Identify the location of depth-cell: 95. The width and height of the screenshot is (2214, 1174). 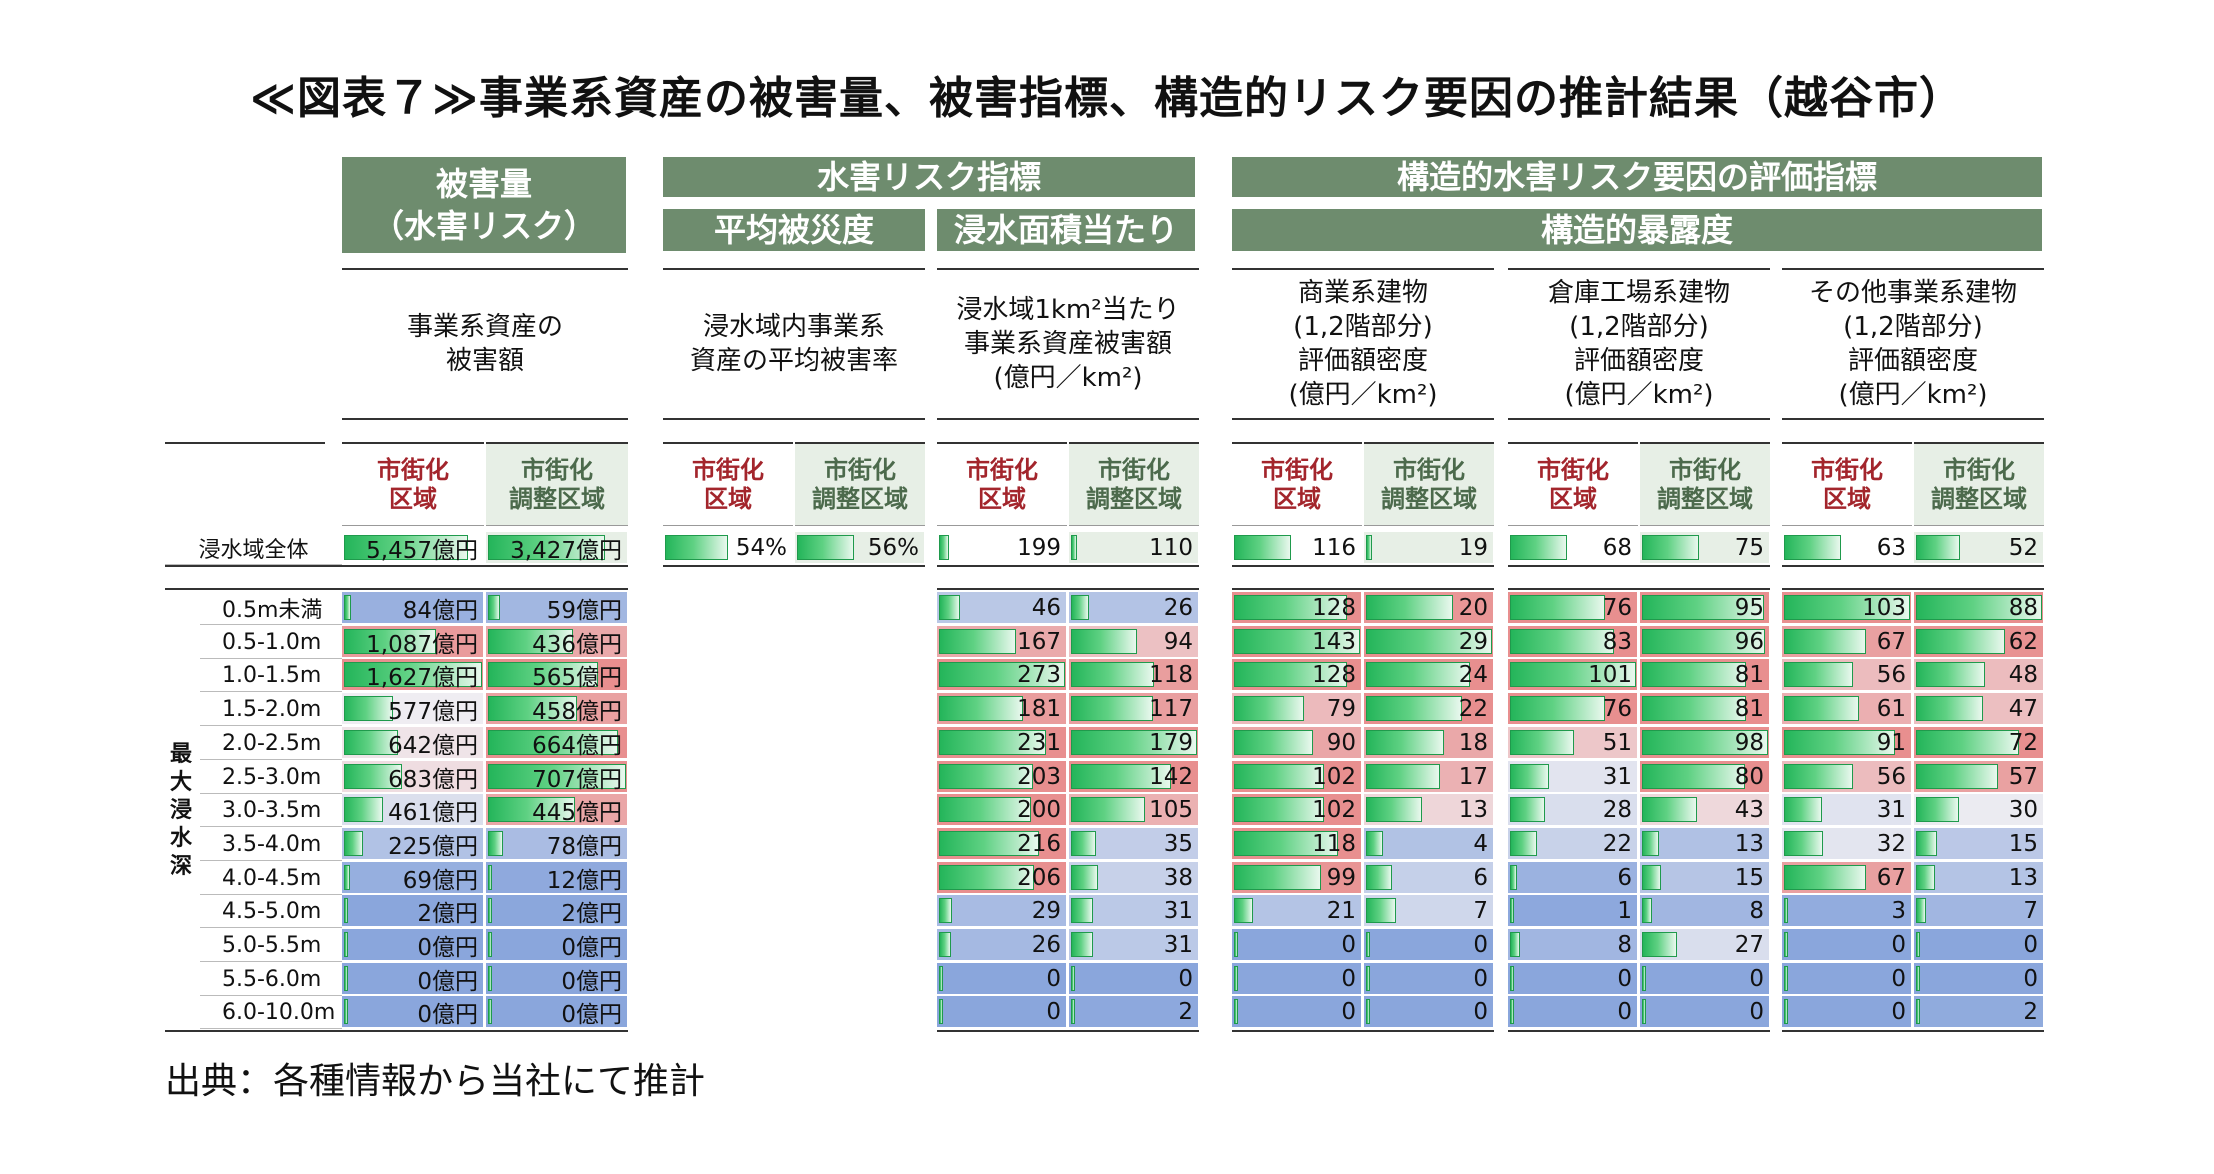
(1705, 608).